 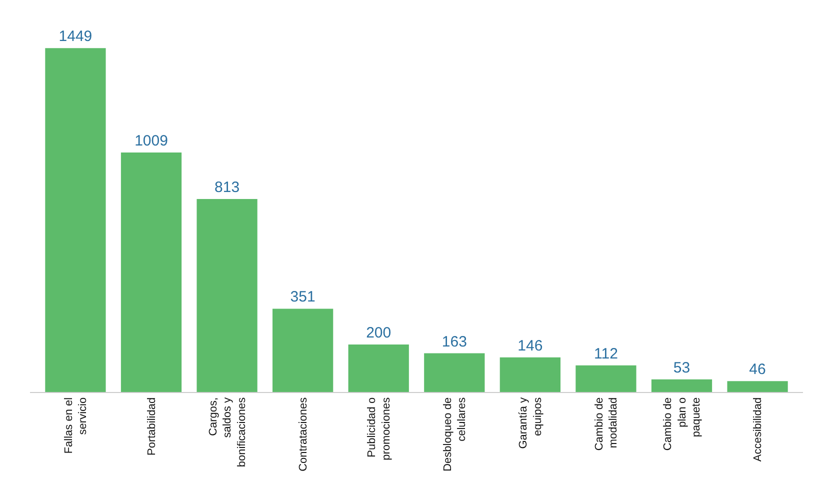 What do you see at coordinates (606, 424) in the screenshot?
I see `x-tick-label: Cambio de modalidad` at bounding box center [606, 424].